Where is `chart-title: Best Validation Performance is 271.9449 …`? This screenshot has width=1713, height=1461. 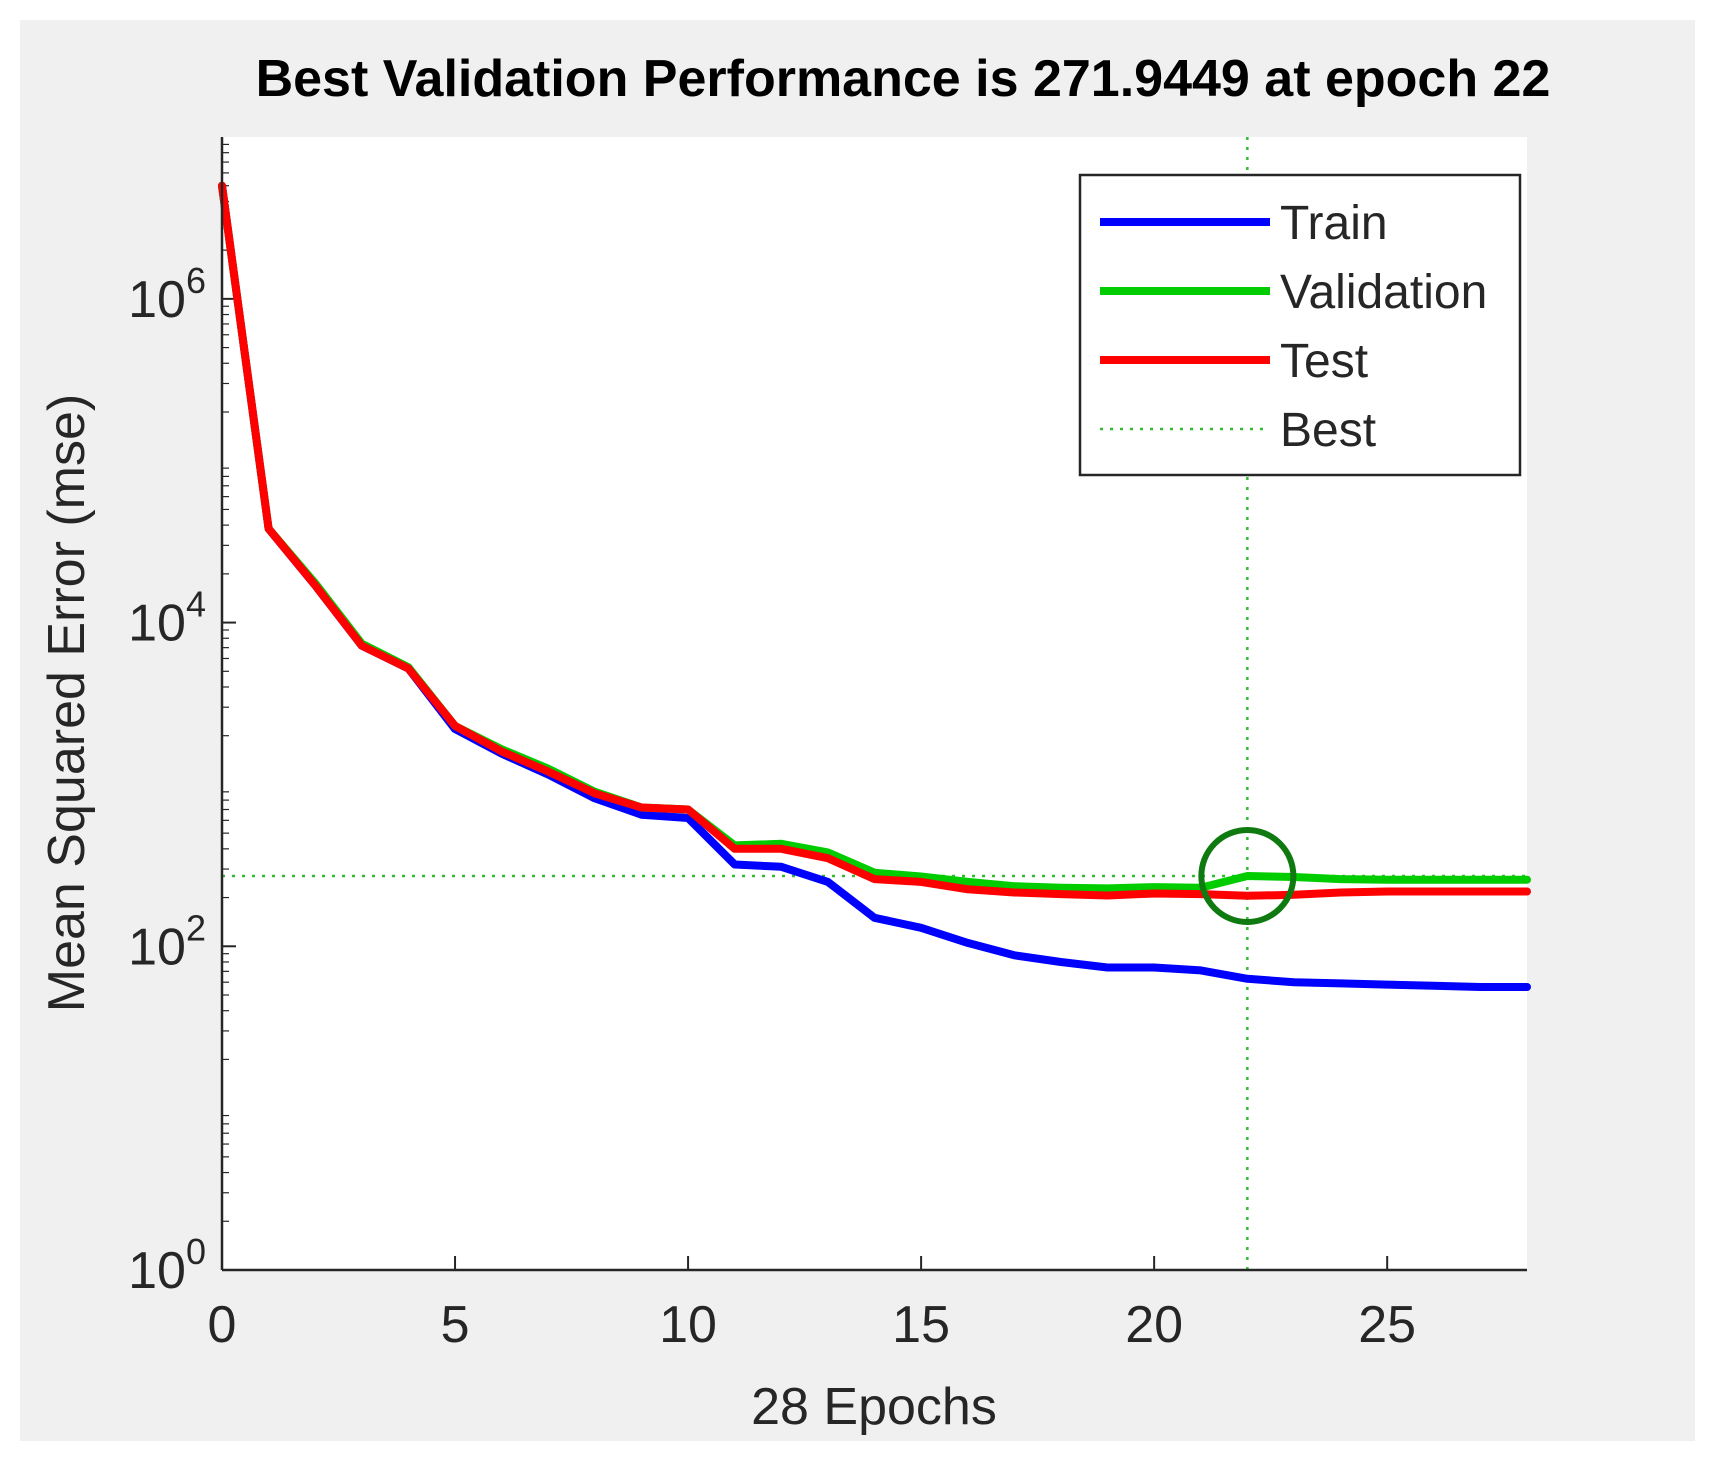
chart-title: Best Validation Performance is 271.9449 … is located at coordinates (903, 79).